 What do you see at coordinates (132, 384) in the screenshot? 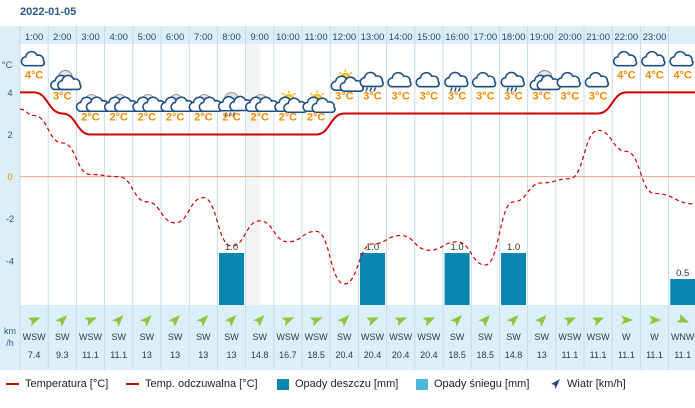
I see `feels-like-swatch` at bounding box center [132, 384].